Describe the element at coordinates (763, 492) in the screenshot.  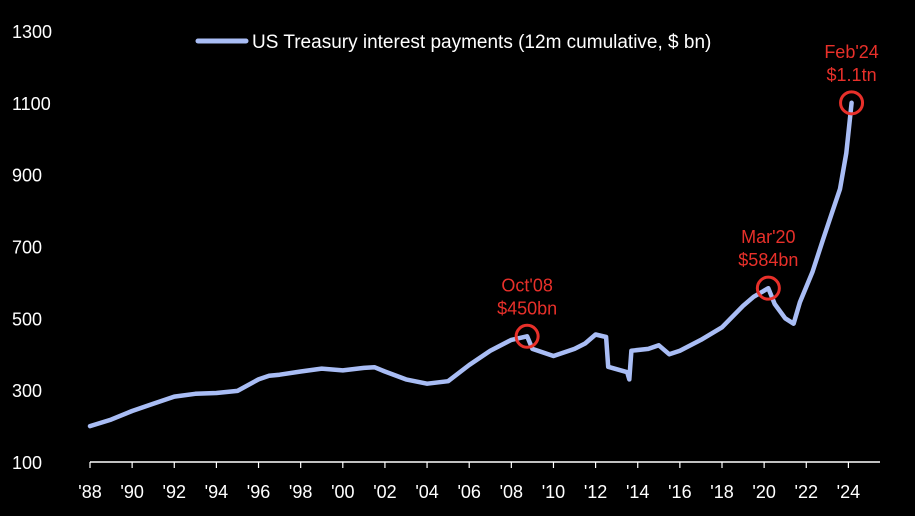
I see `x-tick-label: '20` at that location.